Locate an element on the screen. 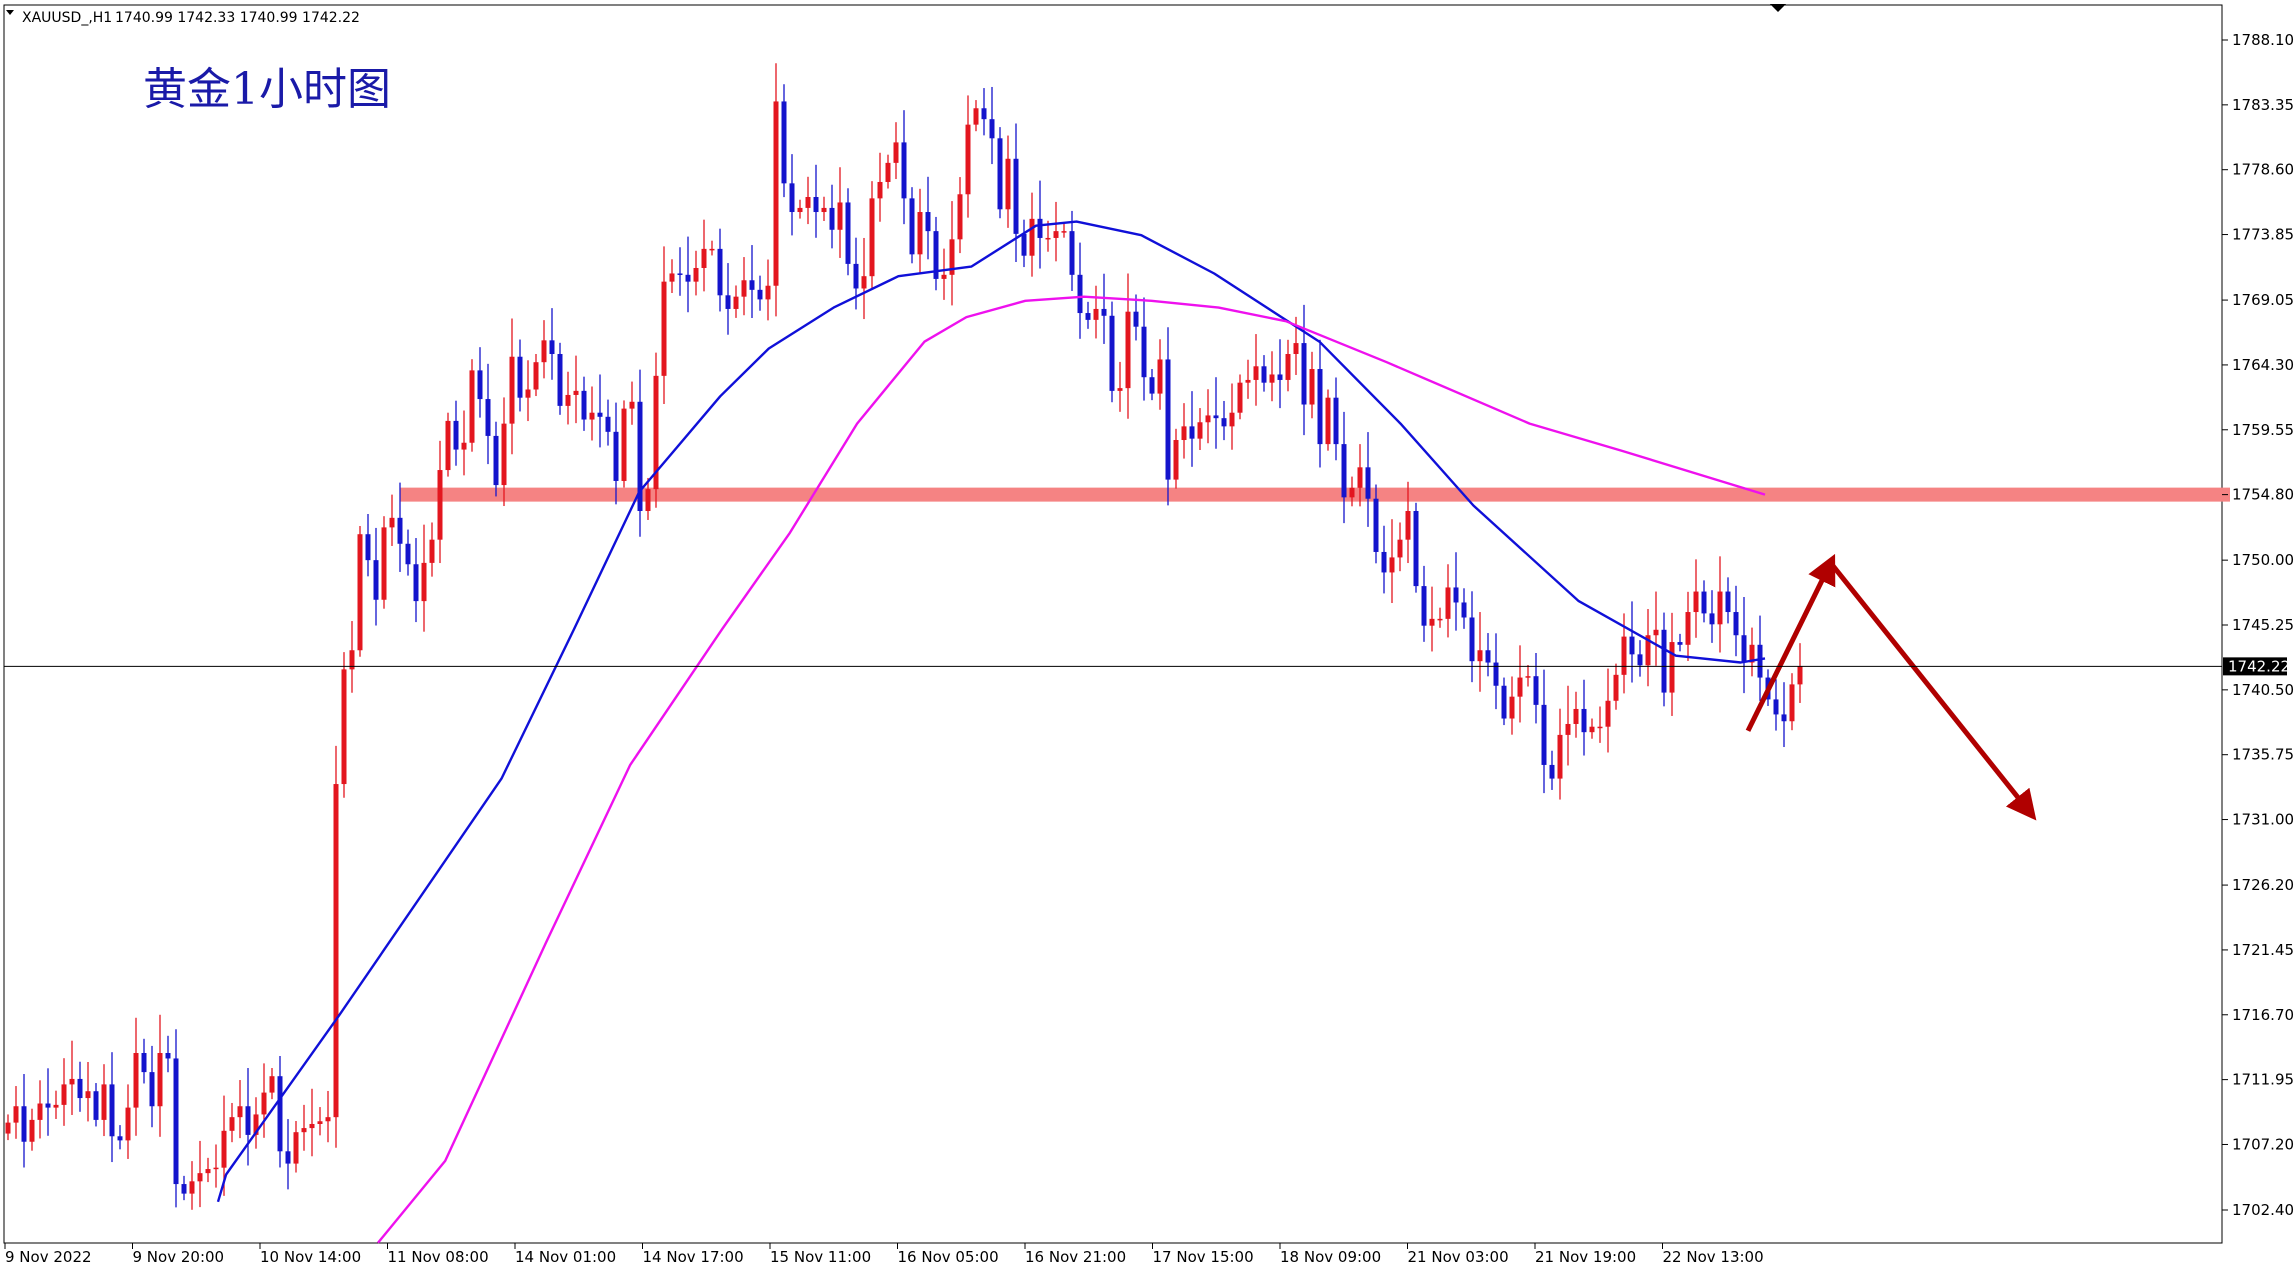 The width and height of the screenshot is (2296, 1272). x-tick-label: 18 Nov 09:00 is located at coordinates (1330, 1257).